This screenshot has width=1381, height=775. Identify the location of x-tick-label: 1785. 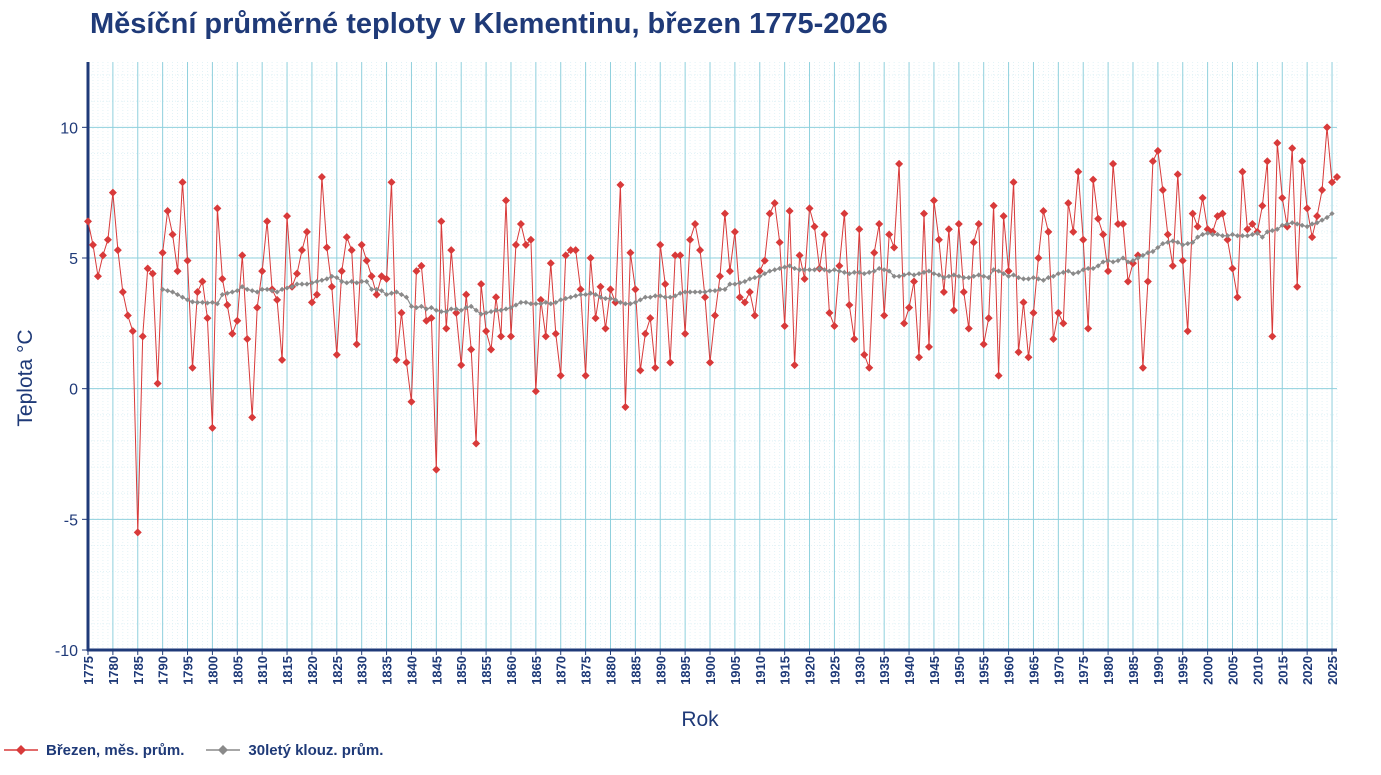
(138, 670).